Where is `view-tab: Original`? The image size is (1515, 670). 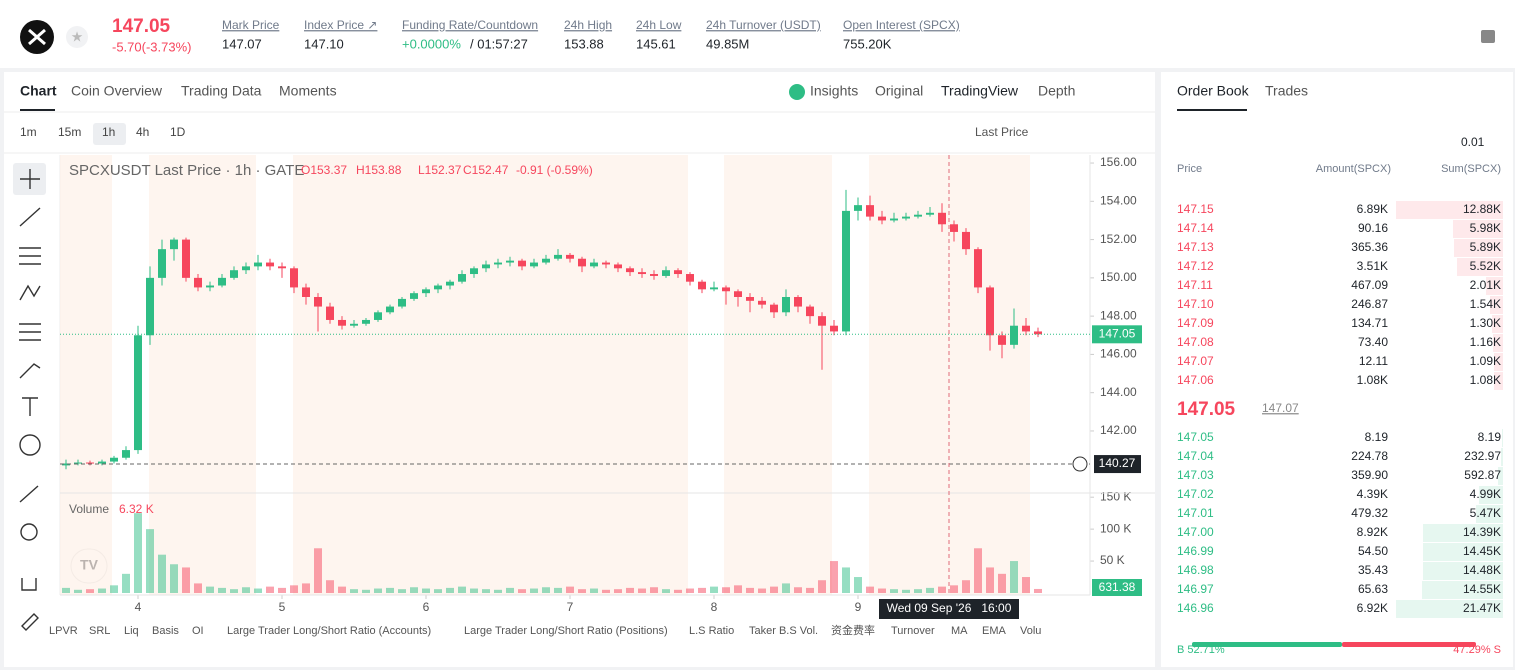
view-tab: Original is located at coordinates (899, 91).